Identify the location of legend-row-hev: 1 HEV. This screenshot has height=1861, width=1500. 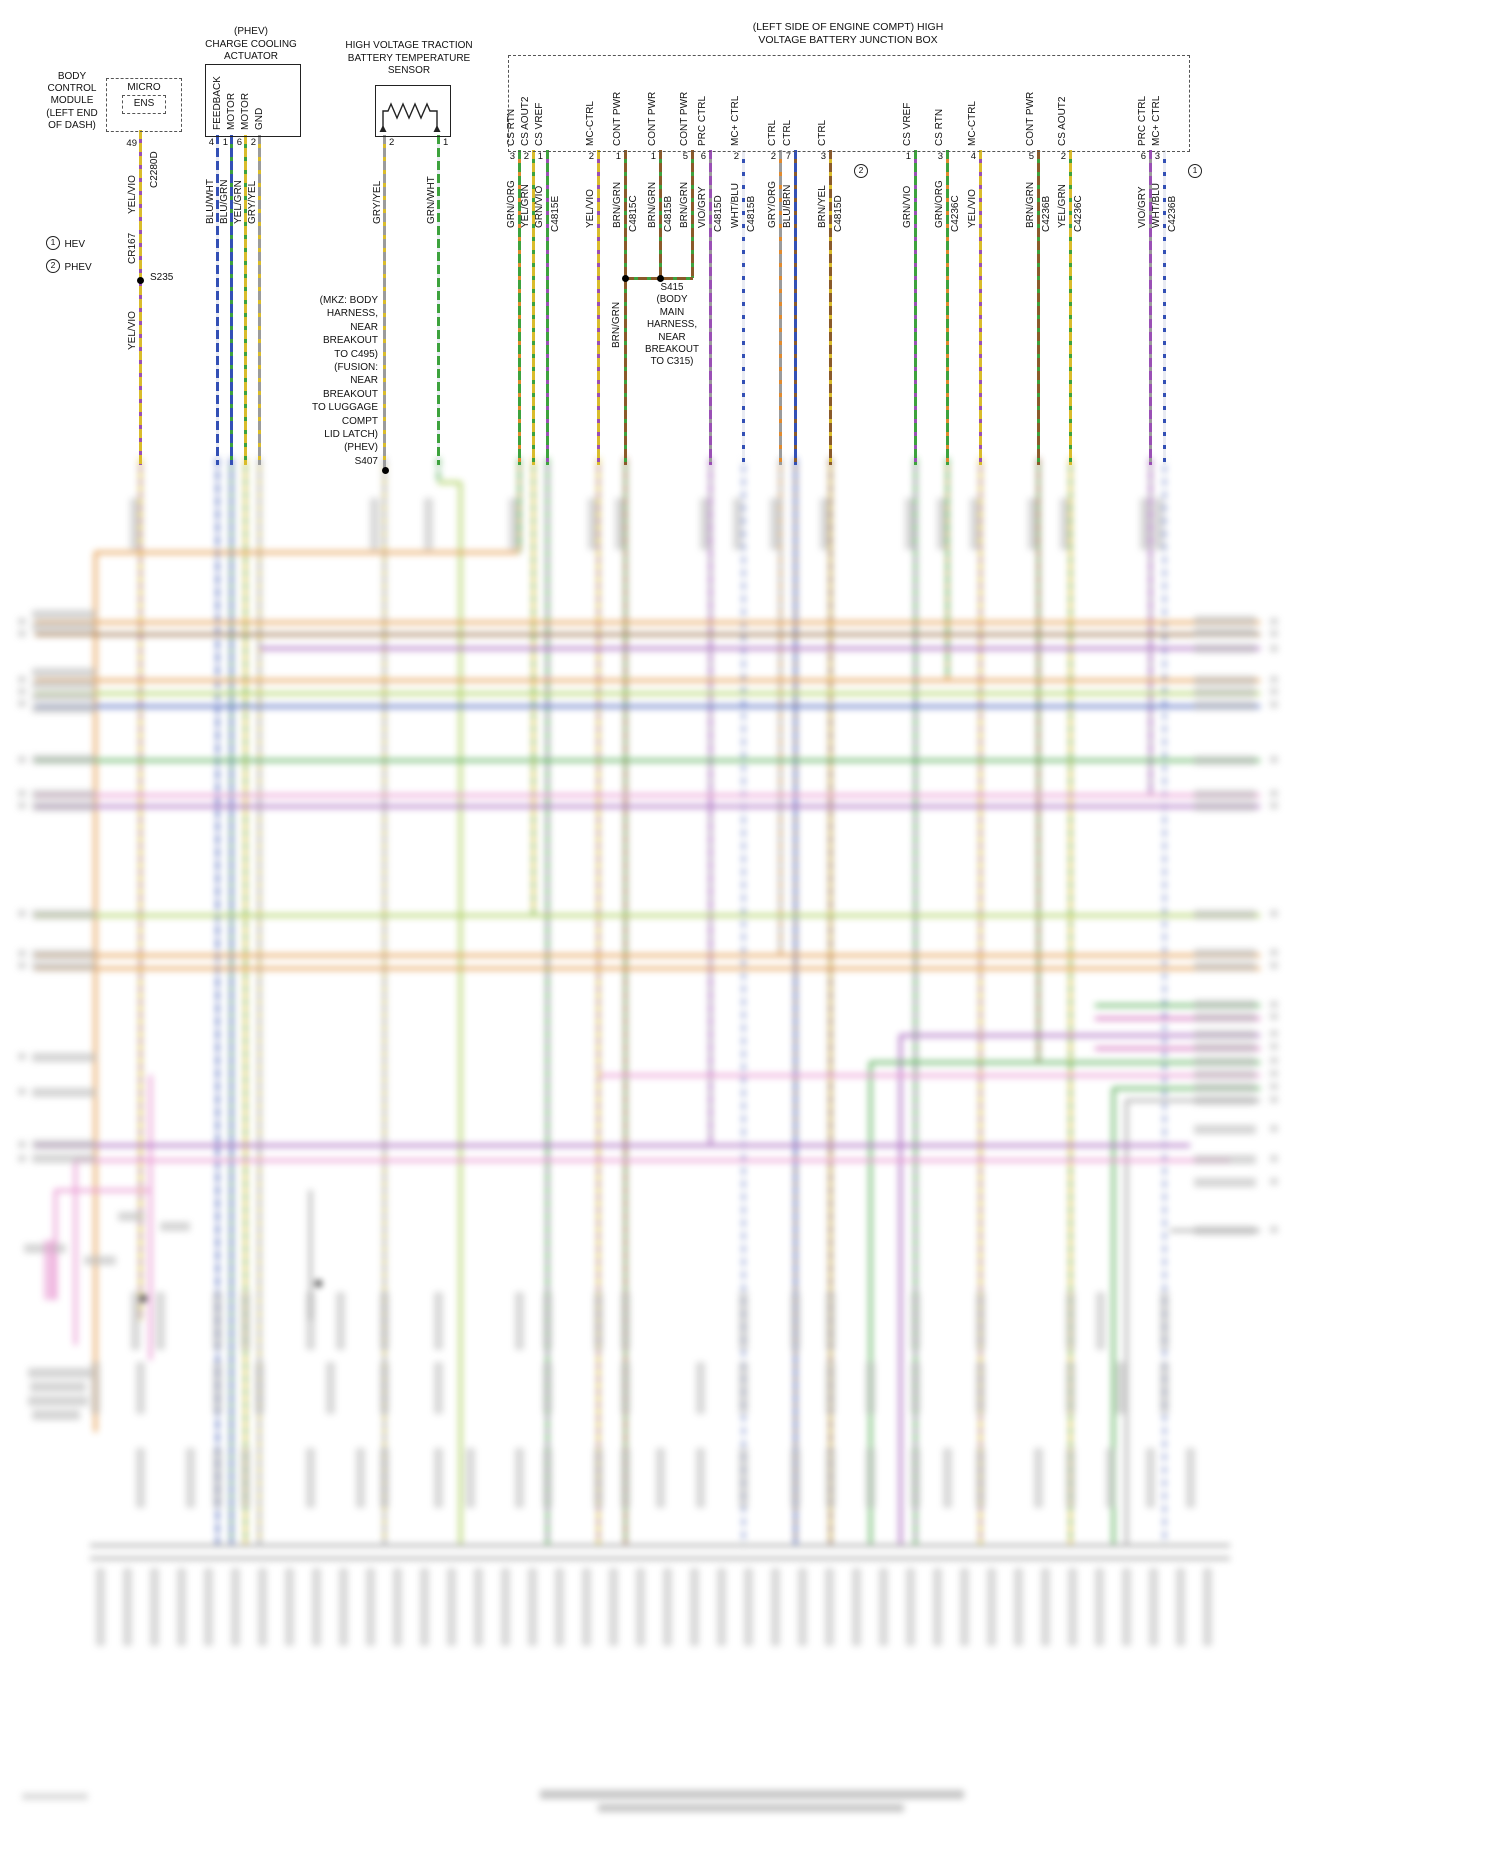
(69, 243).